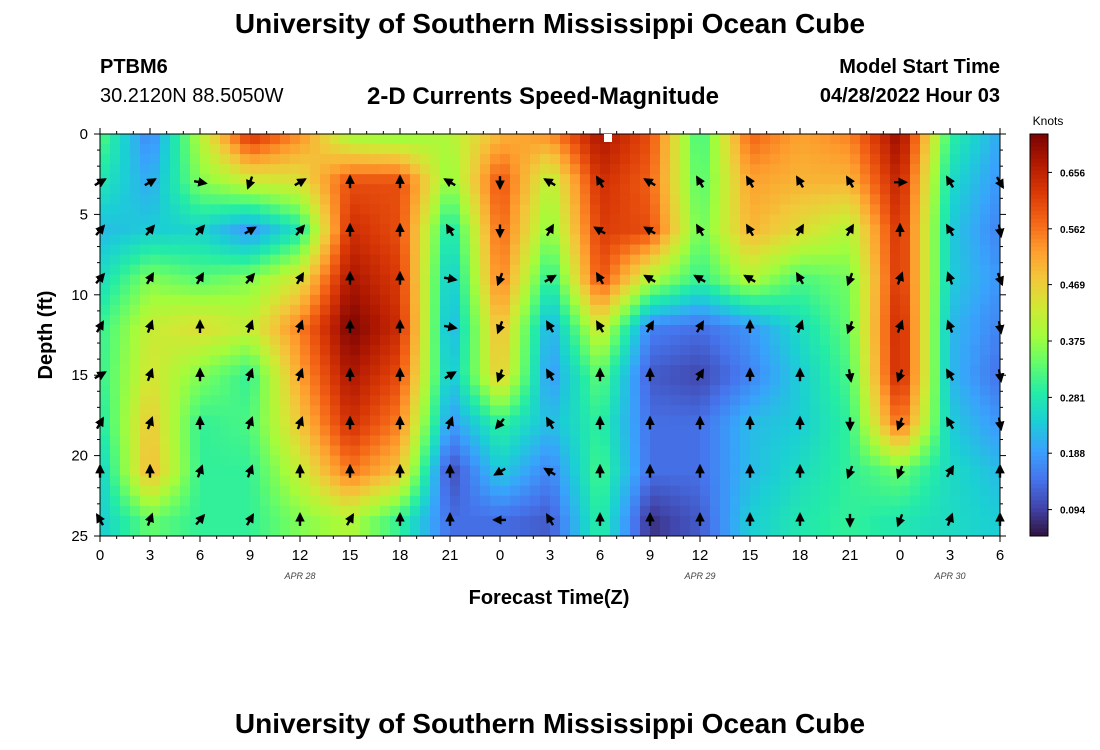 Image resolution: width=1100 pixels, height=750 pixels. I want to click on current-vector, so click(550, 519).